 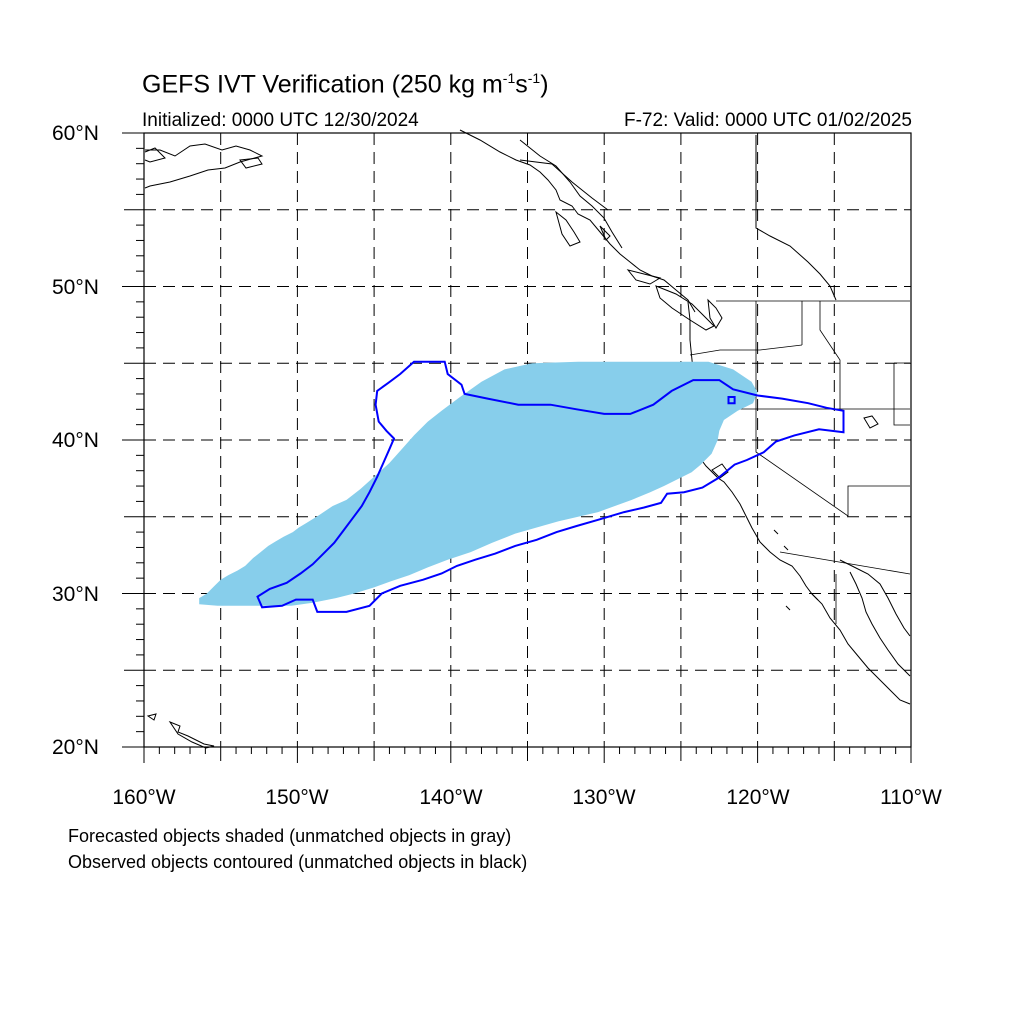 I want to click on lon-label-150w: 150°W, so click(x=297, y=797).